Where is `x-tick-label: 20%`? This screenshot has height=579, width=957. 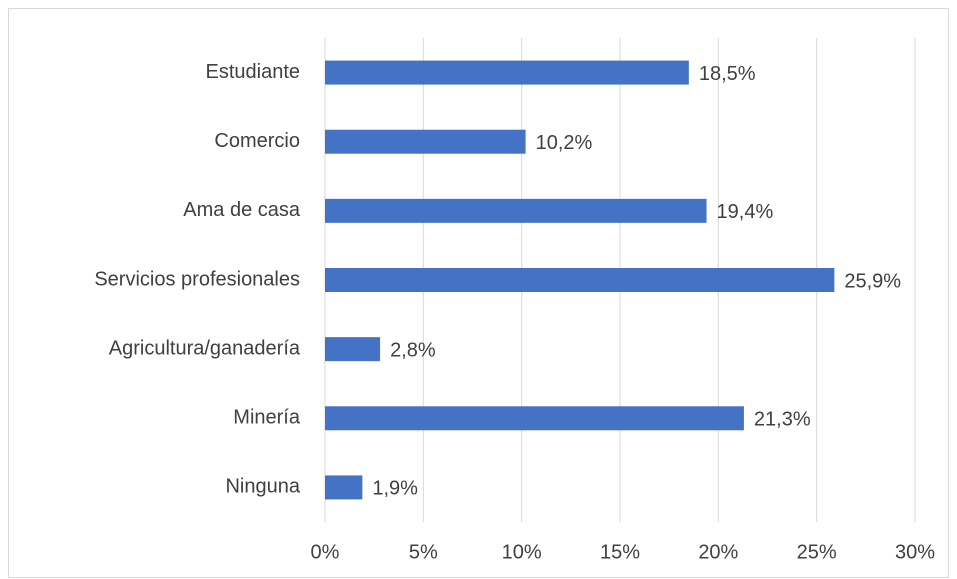 x-tick-label: 20% is located at coordinates (718, 552).